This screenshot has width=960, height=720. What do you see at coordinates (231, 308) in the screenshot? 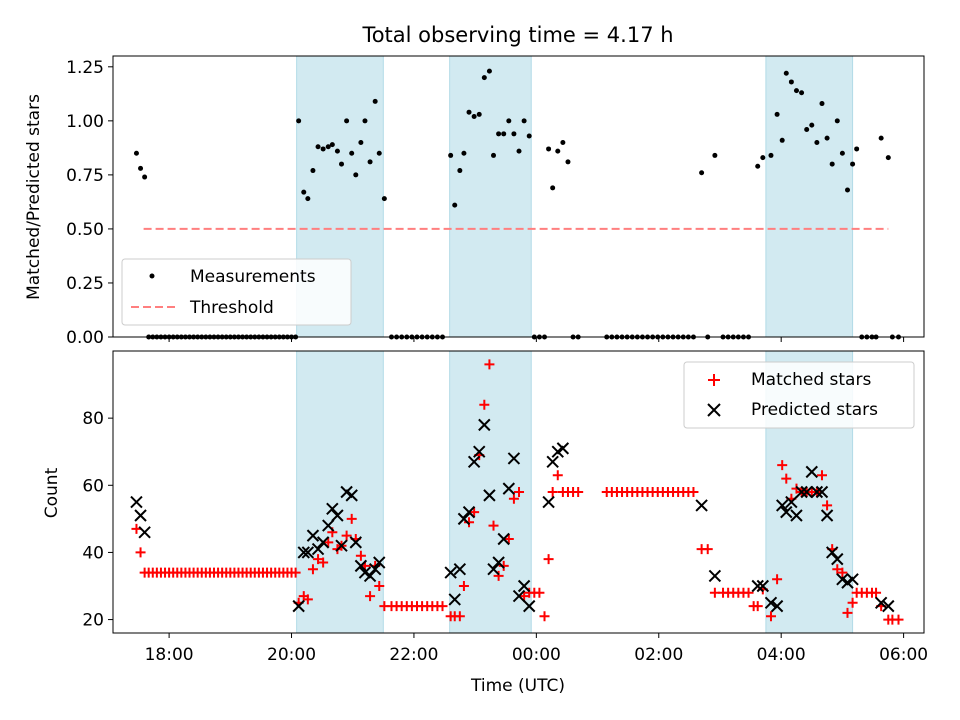
I see `legend-label-threshold: Threshold` at bounding box center [231, 308].